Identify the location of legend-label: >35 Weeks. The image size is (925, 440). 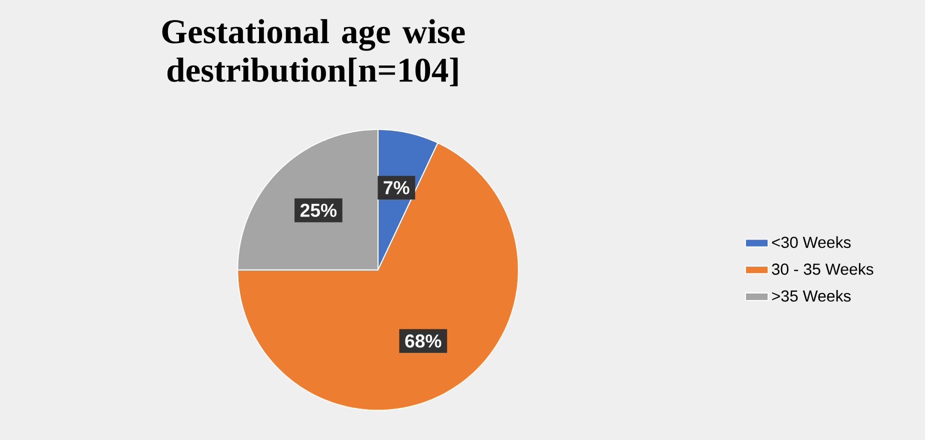
(811, 296).